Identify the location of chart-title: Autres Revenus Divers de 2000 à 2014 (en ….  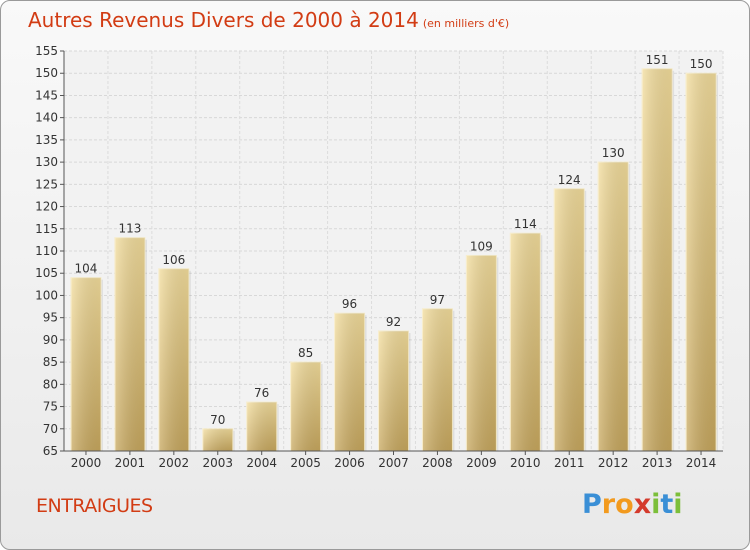
(268, 20).